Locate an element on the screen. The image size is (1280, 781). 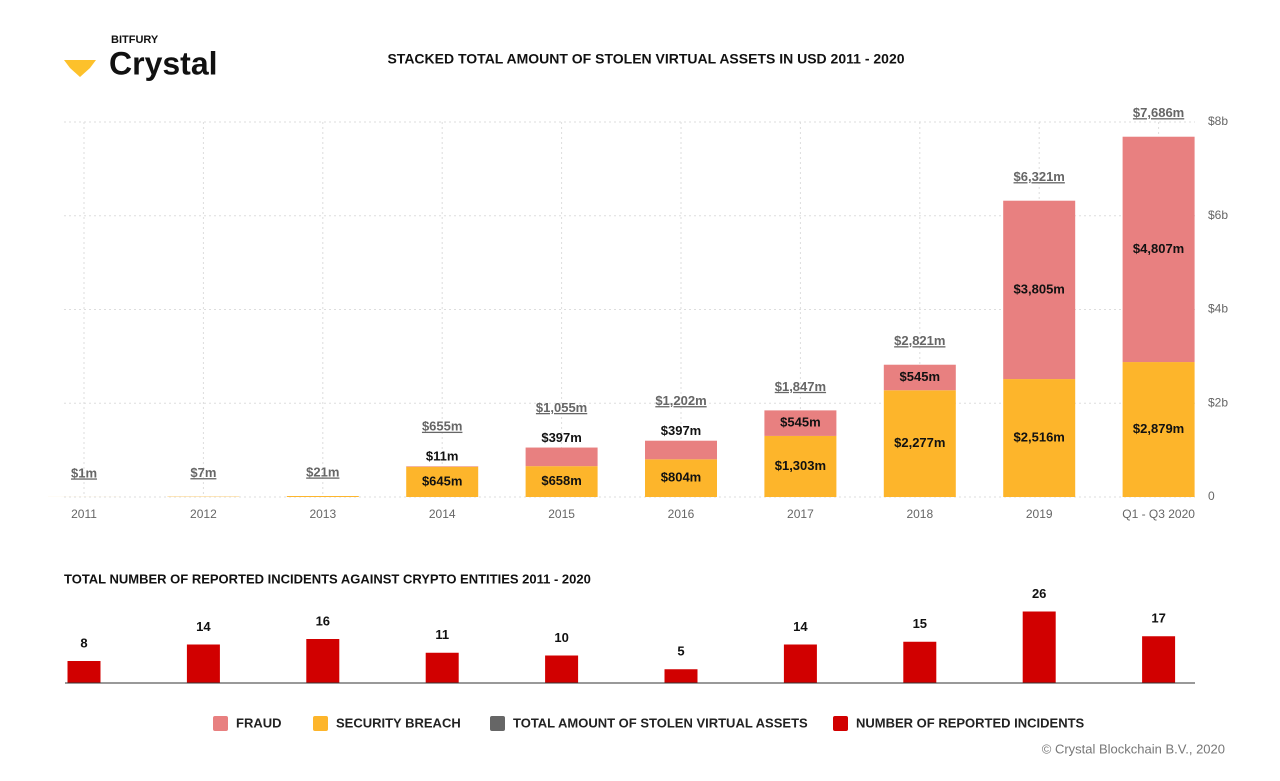
brand: BITFURY is located at coordinates (135, 40).